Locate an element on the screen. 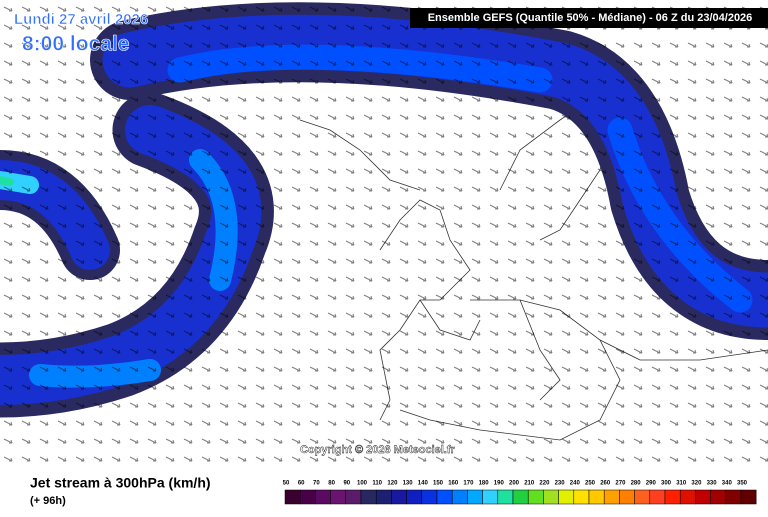 The width and height of the screenshot is (768, 517). scale-label: 330 is located at coordinates (712, 484).